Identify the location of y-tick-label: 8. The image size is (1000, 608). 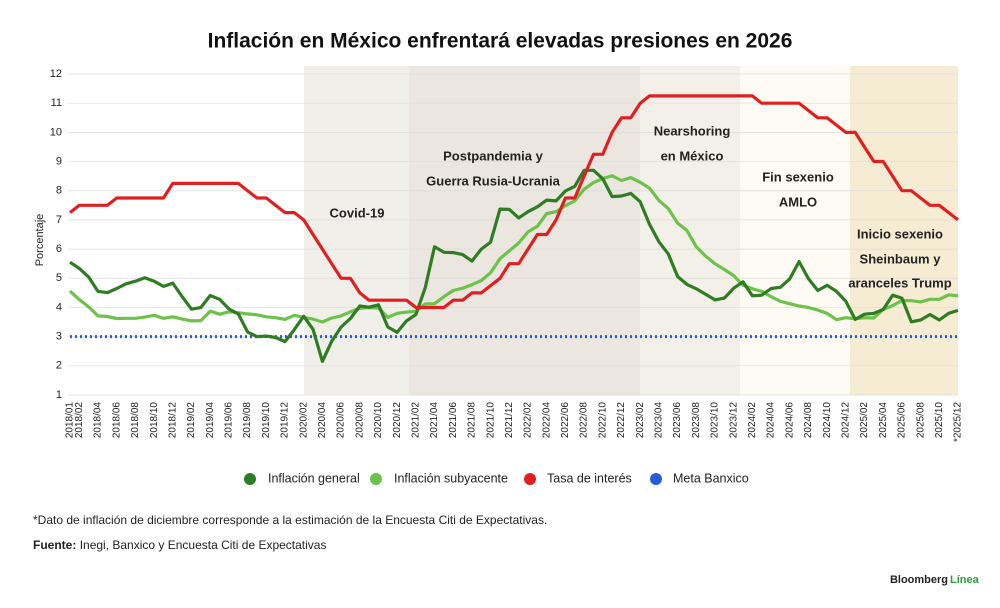
(59, 191).